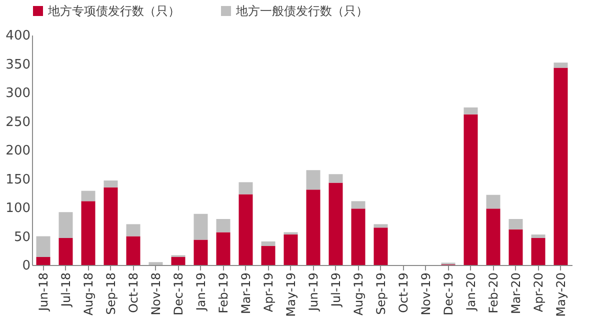 This screenshot has height=332, width=600. What do you see at coordinates (245, 293) in the screenshot?
I see `x-tick-label: Mar-19` at bounding box center [245, 293].